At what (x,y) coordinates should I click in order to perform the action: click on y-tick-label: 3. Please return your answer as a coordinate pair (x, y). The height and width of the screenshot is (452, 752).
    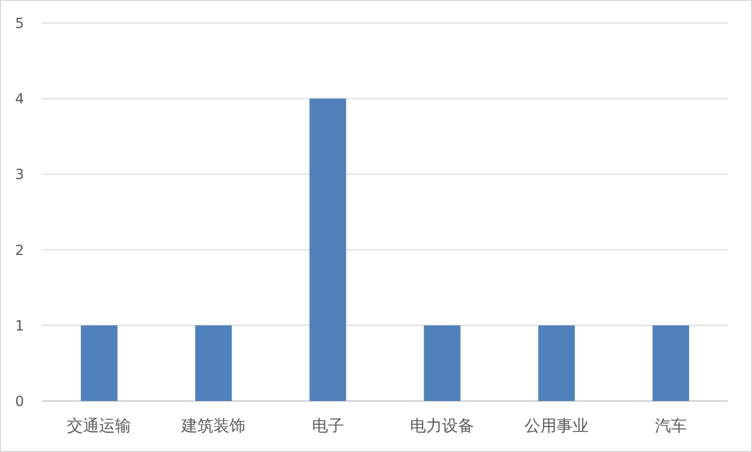
    Looking at the image, I should click on (19, 175).